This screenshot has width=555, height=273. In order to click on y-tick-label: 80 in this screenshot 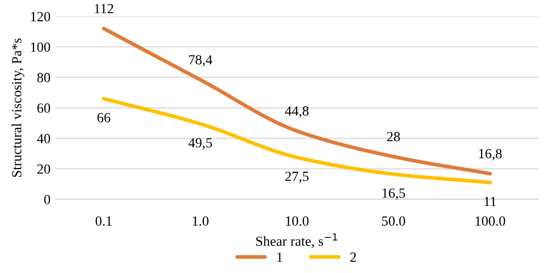, I will do `click(43, 77)`.